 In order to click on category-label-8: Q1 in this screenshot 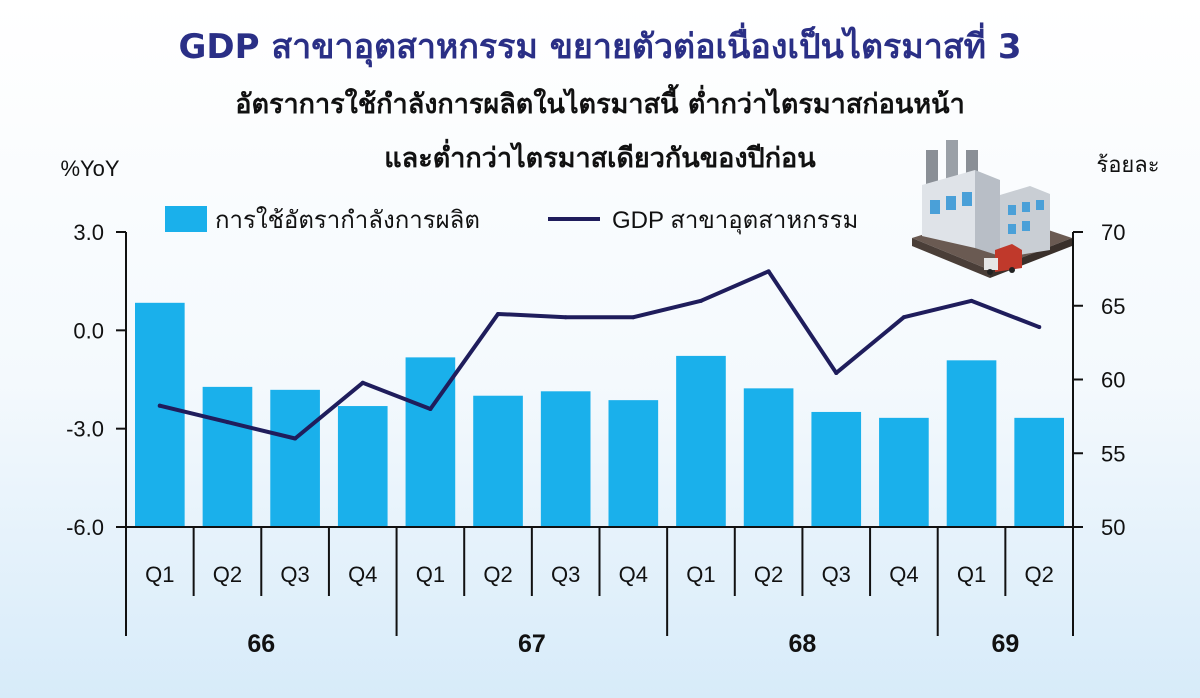, I will do `click(700, 574)`.